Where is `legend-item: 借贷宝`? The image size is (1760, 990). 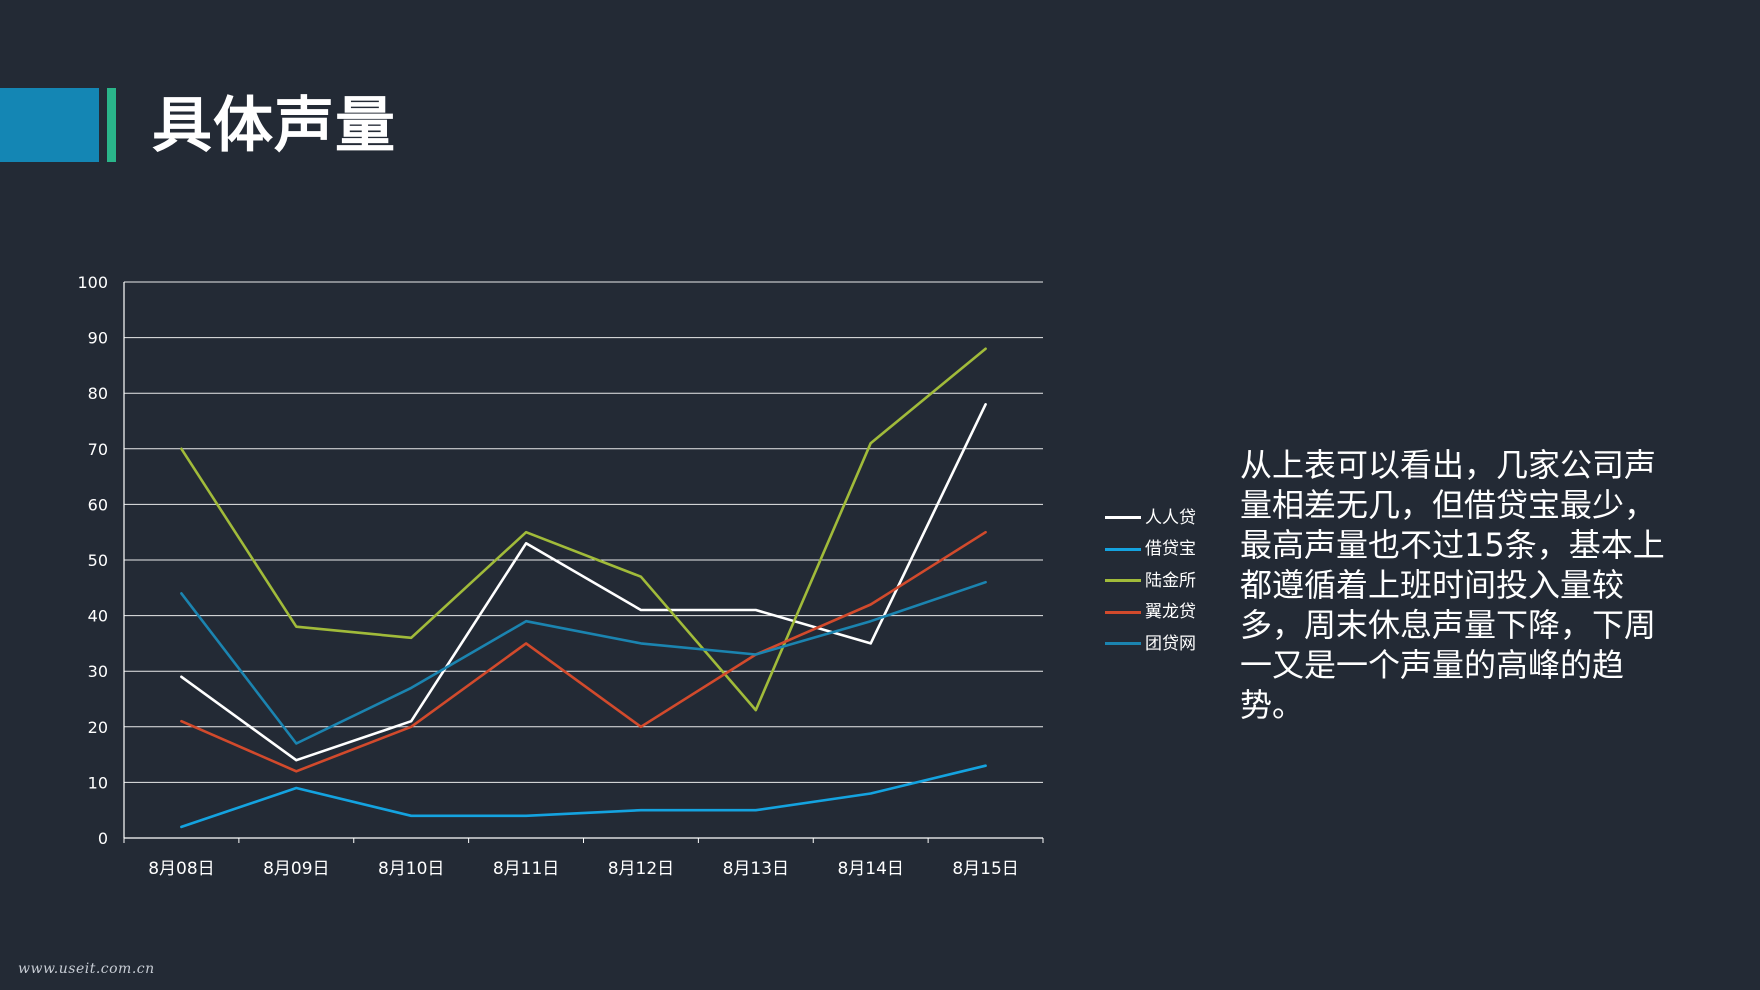
legend-item: 借贷宝 is located at coordinates (1150, 550).